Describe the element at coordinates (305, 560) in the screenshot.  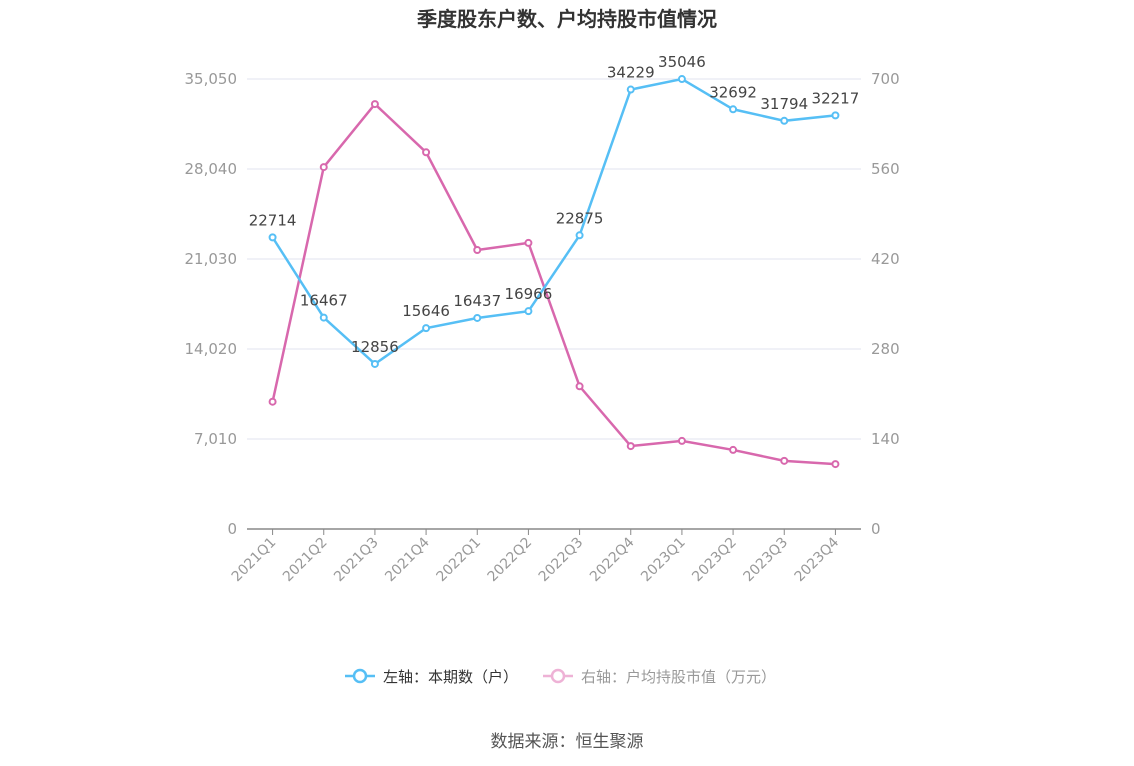
I see `x-tick-label: 2021Q2` at that location.